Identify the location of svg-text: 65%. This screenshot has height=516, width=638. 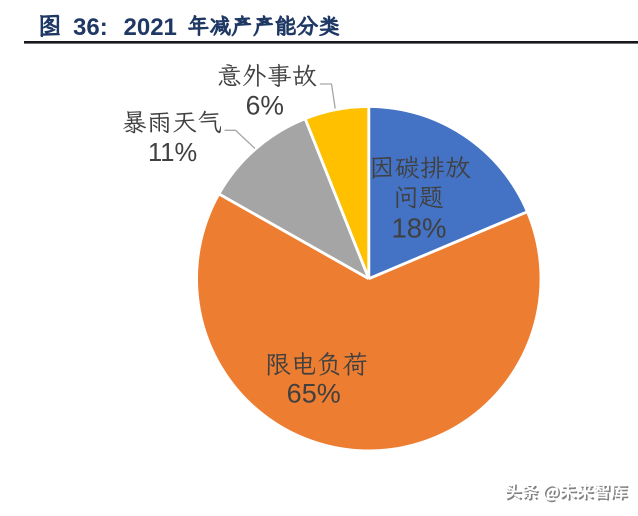
(314, 394).